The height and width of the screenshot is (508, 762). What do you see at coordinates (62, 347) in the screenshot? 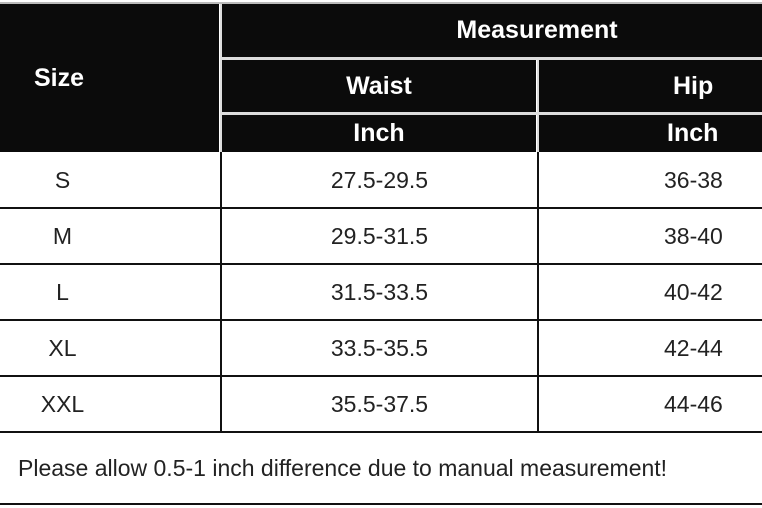
I see `size-cell: XL` at bounding box center [62, 347].